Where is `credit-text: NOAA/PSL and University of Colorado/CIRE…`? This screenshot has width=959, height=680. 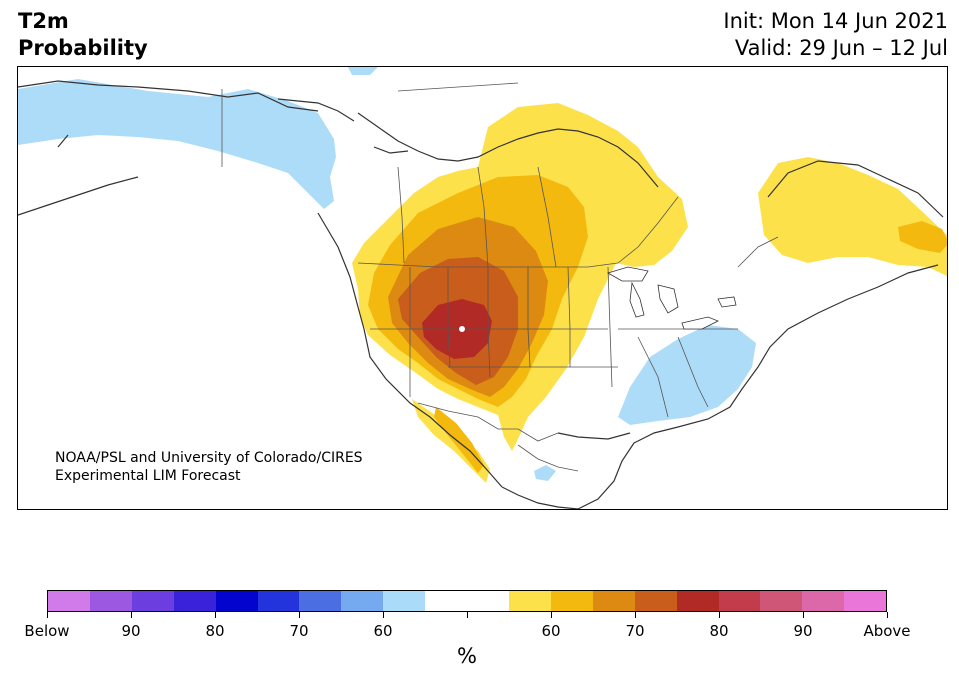 credit-text: NOAA/PSL and University of Colorado/CIRE… is located at coordinates (209, 467).